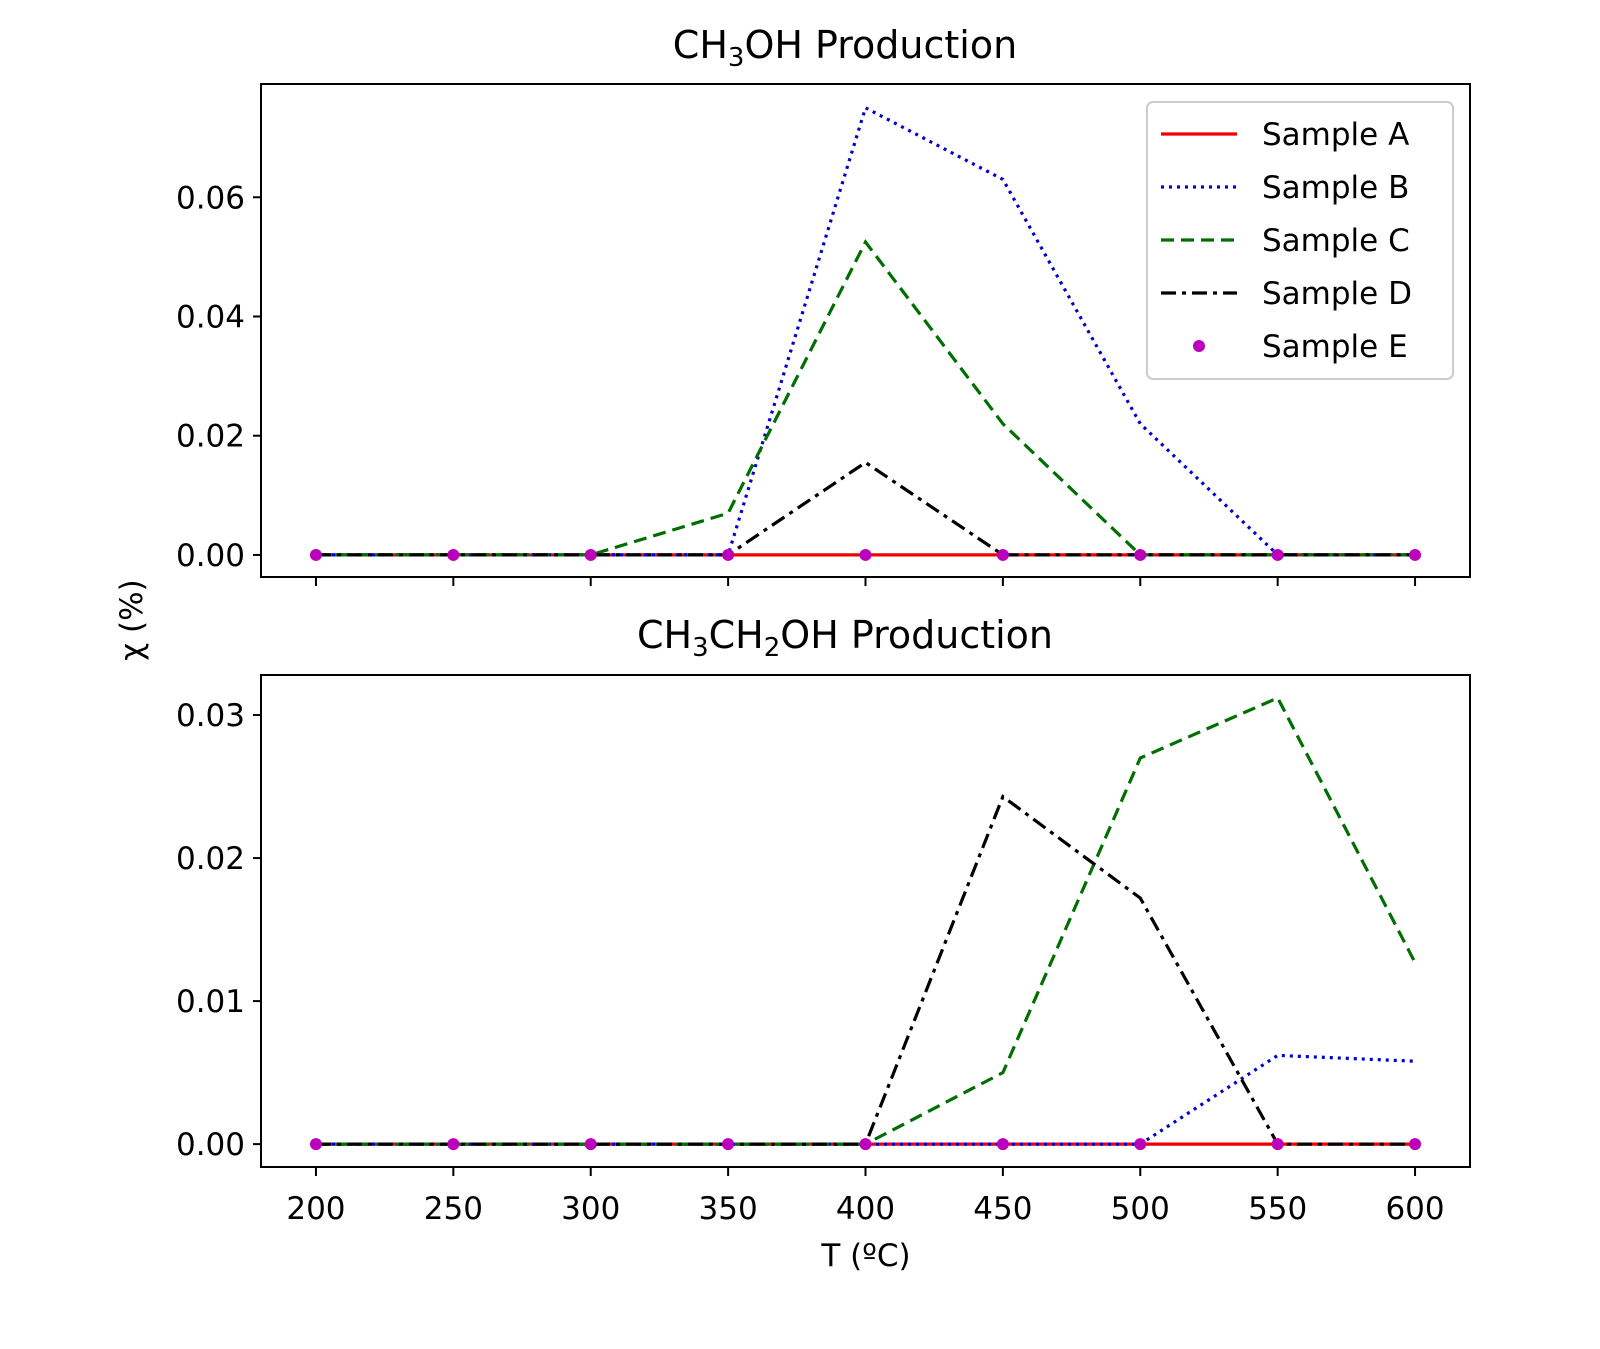 This screenshot has width=1600, height=1349. What do you see at coordinates (728, 1209) in the screenshot?
I see `x-tick-label: 350` at bounding box center [728, 1209].